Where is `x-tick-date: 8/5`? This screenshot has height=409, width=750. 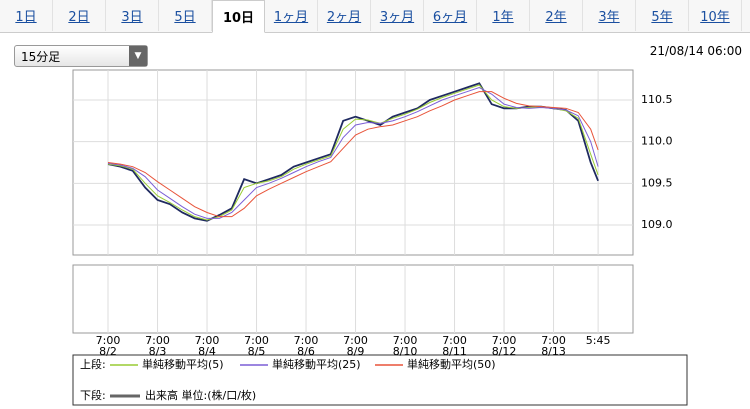 x-tick-date: 8/5 is located at coordinates (257, 351).